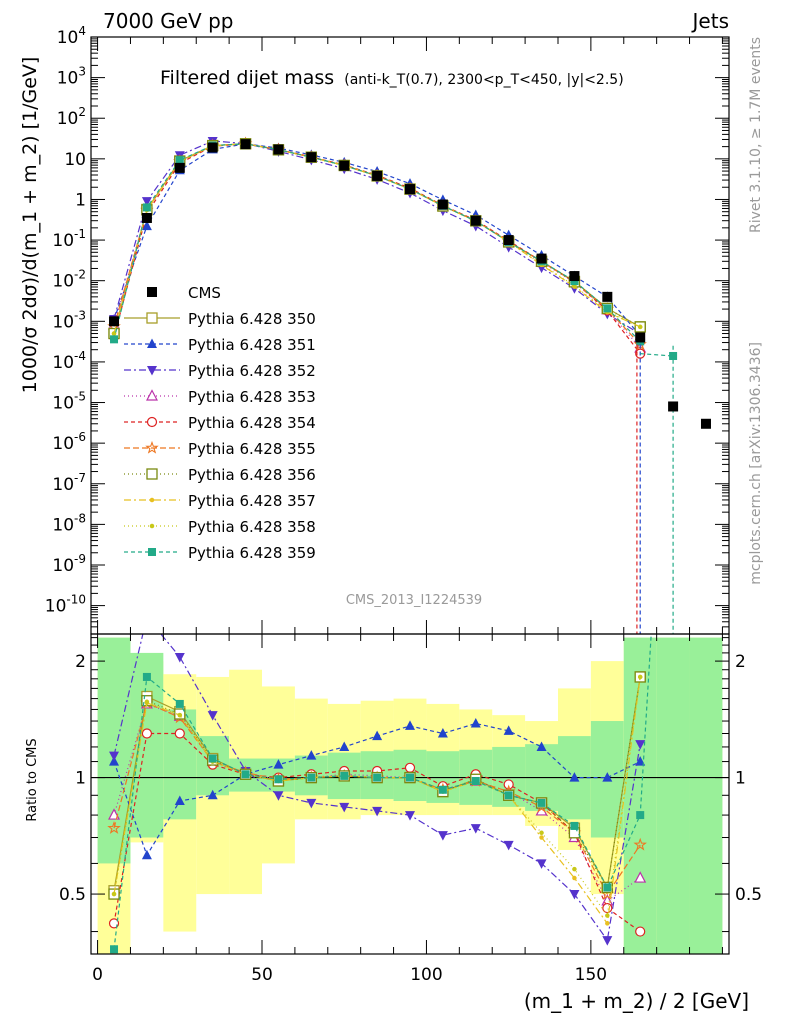 The image size is (786, 1024). I want to click on header-left: 7000 GeV pp, so click(168, 21).